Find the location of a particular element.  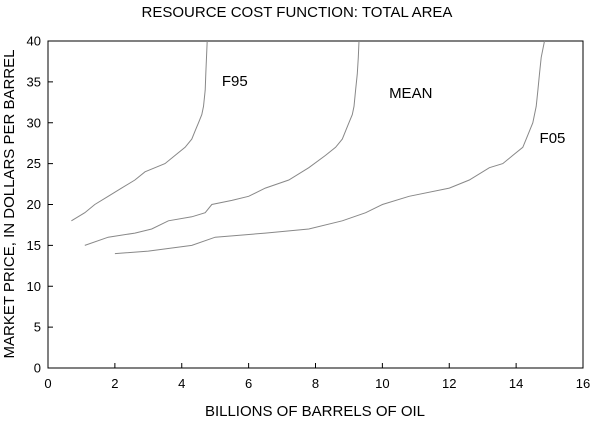

x-tick-label: 6 is located at coordinates (248, 383).